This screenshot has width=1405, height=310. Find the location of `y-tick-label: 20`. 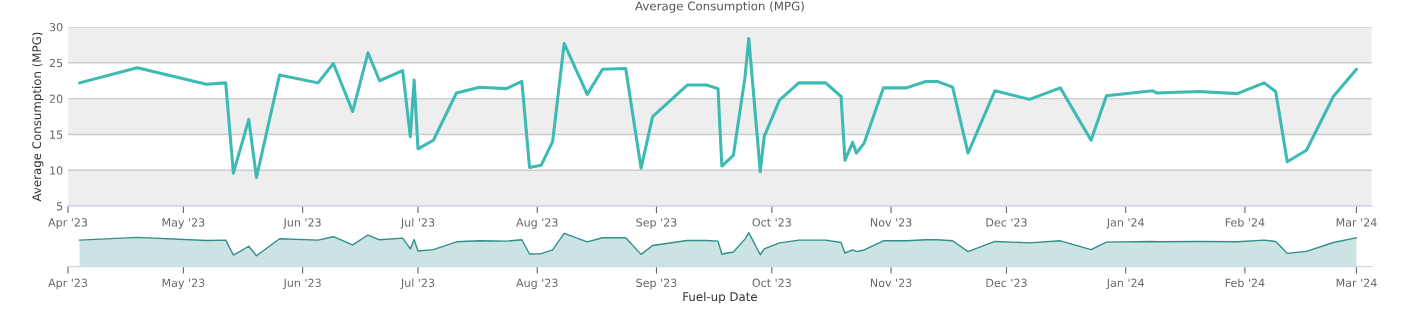

y-tick-label: 20 is located at coordinates (56, 99).